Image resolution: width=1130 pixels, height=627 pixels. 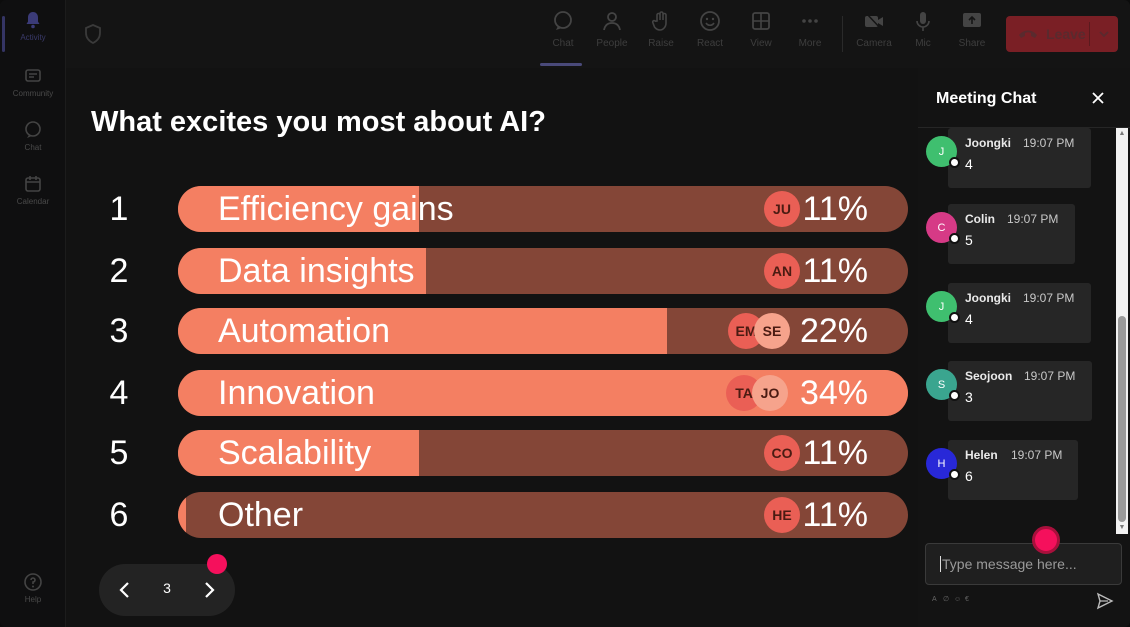 I want to click on voter-avatar: AN, so click(x=782, y=271).